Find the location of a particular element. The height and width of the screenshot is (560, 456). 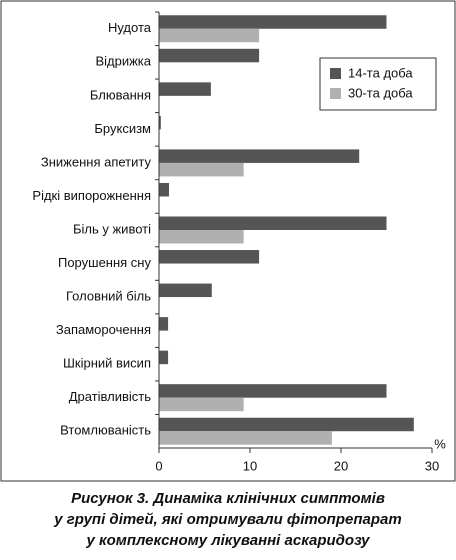

x-tick-label: 30 is located at coordinates (432, 465).